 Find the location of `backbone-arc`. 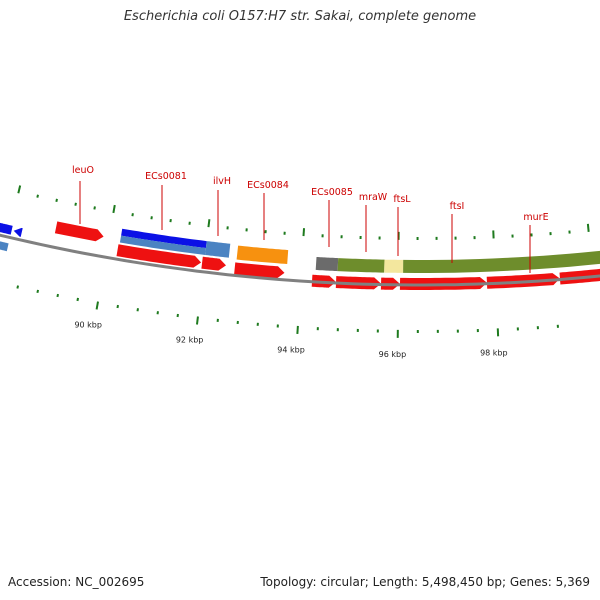

backbone-arc is located at coordinates (300, 260).